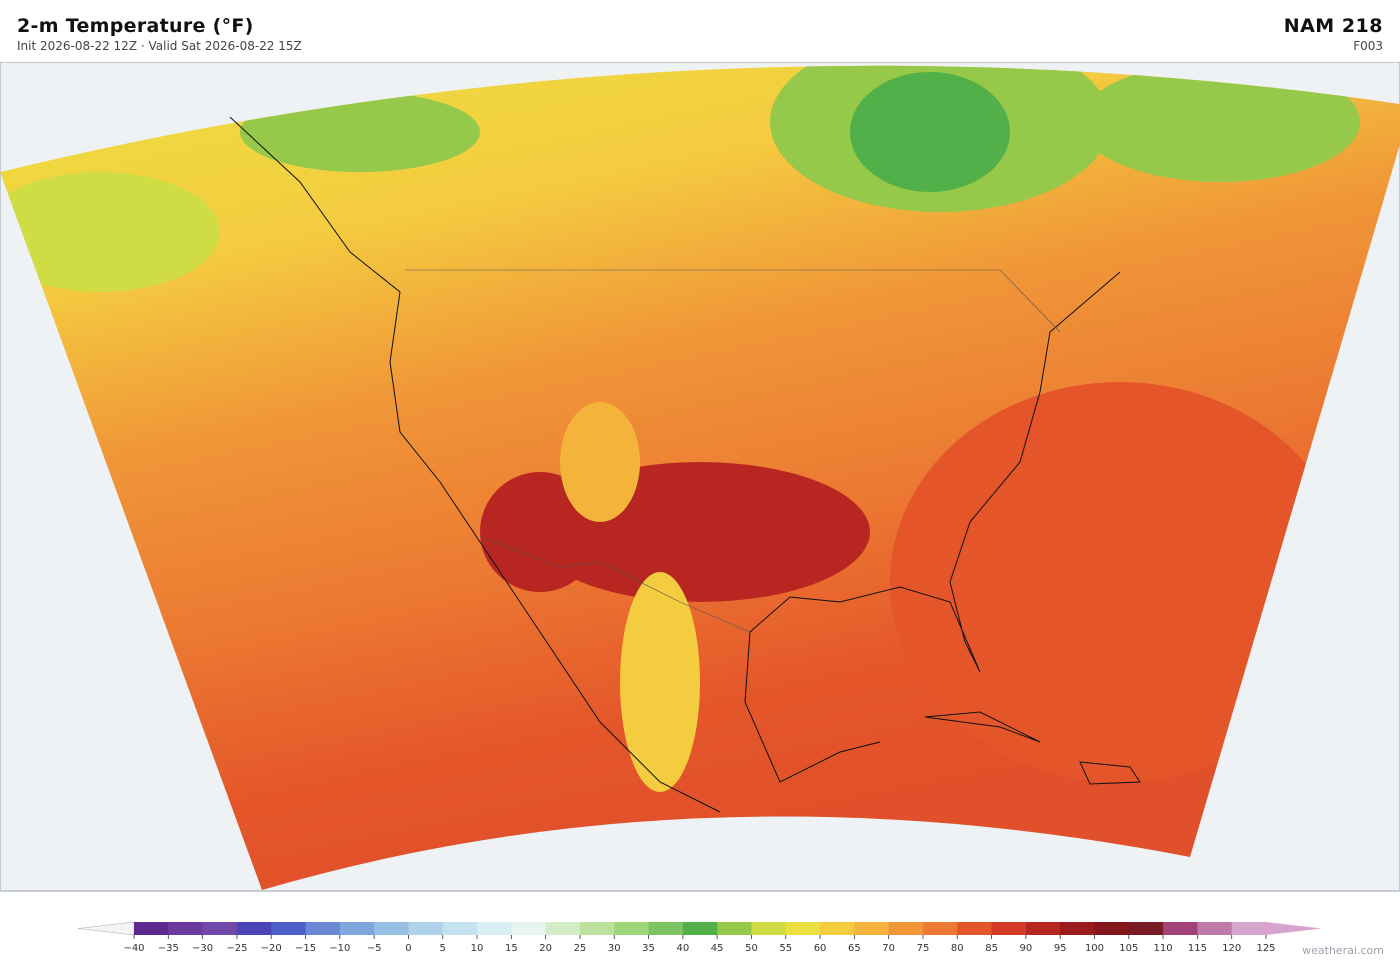 Image resolution: width=1400 pixels, height=965 pixels. Describe the element at coordinates (580, 948) in the screenshot. I see `colorbar-tick-label: 25` at that location.